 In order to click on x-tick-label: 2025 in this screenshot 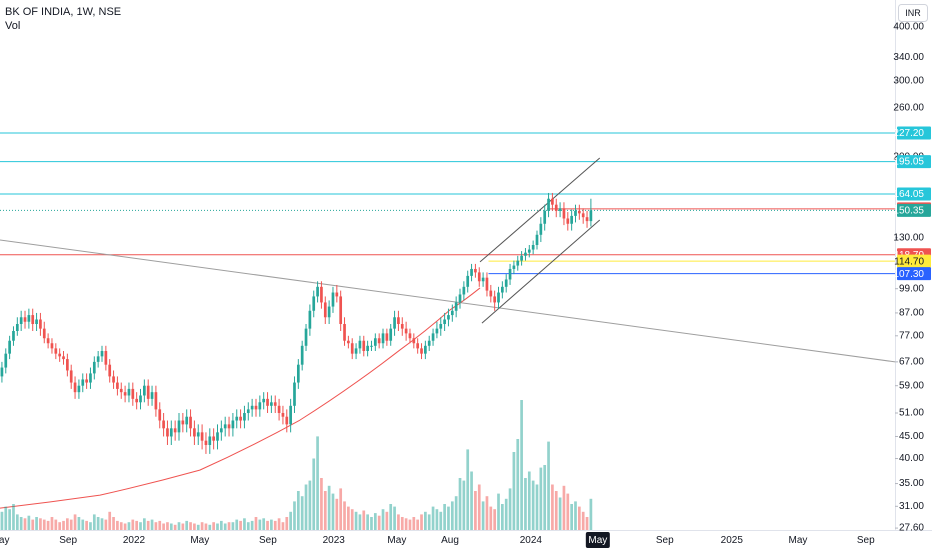, I will do `click(732, 540)`.